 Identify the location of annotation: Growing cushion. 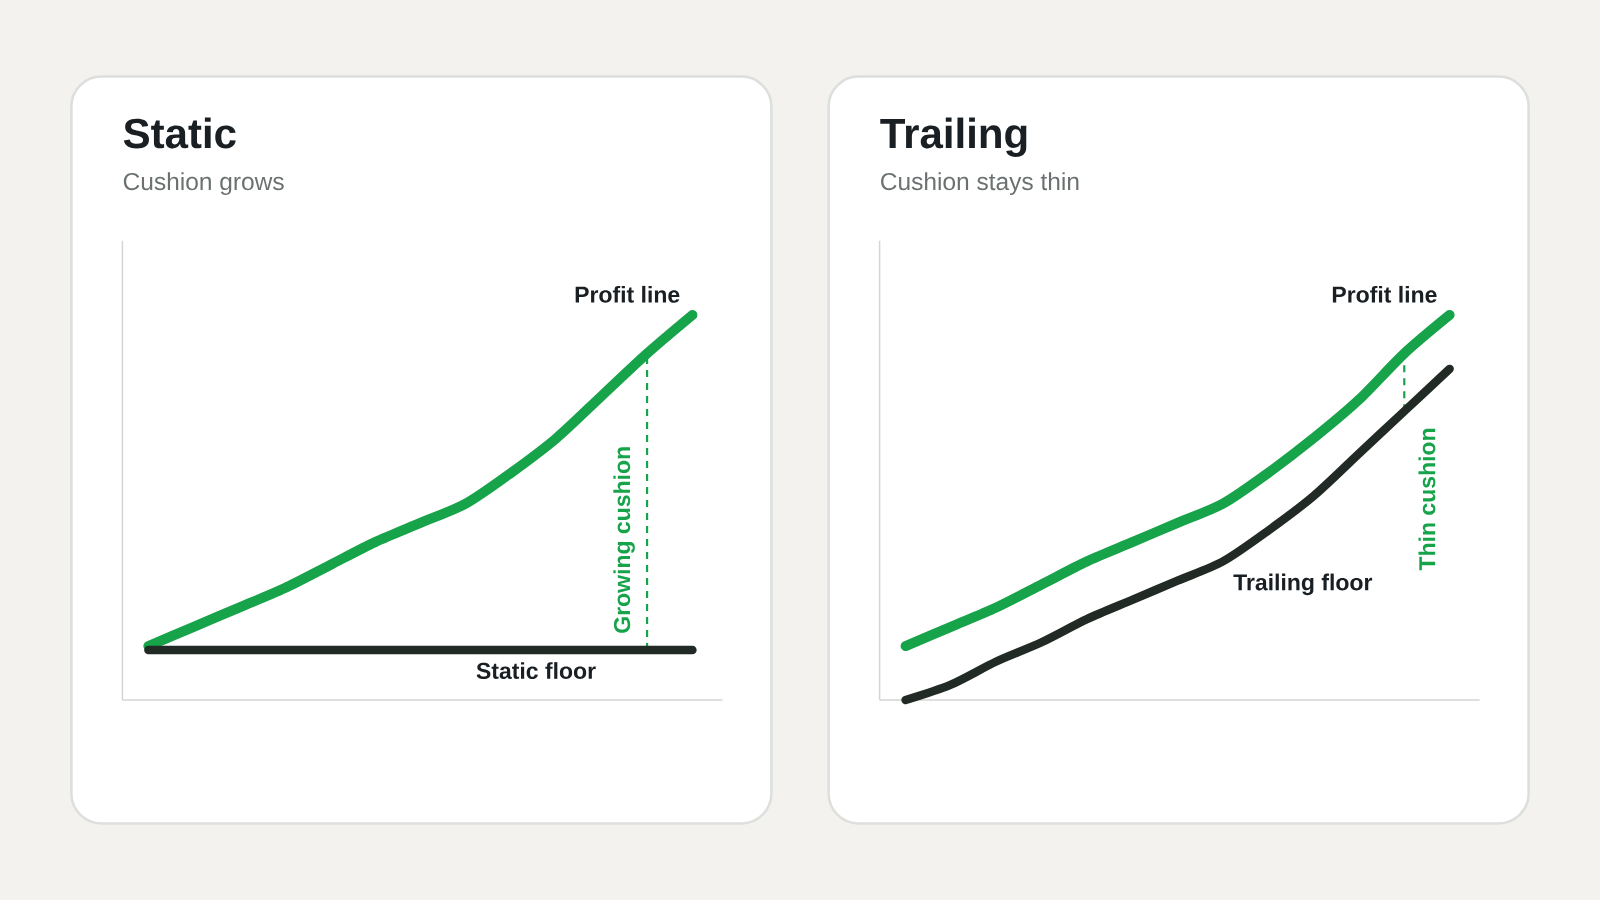
(624, 540).